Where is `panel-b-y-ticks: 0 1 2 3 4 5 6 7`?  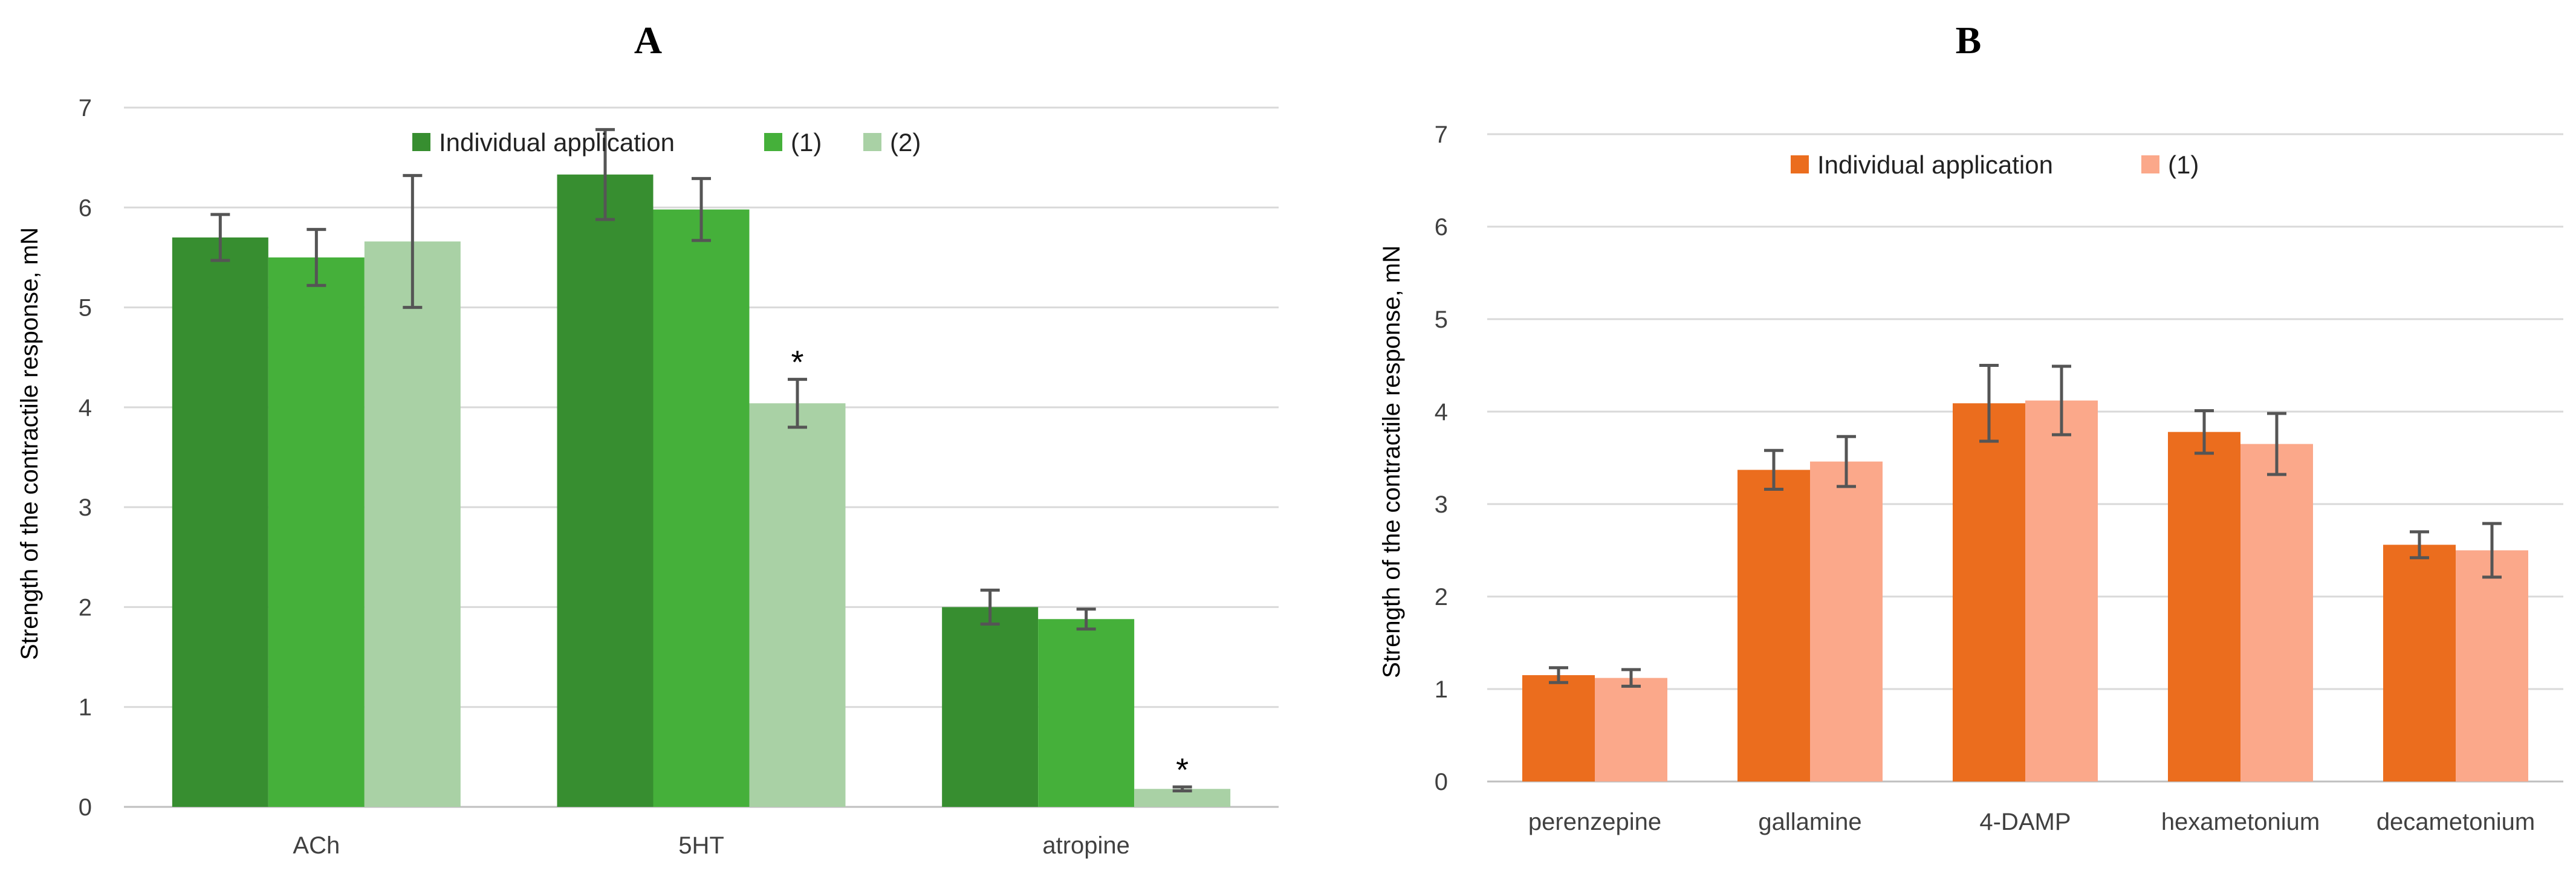 panel-b-y-ticks: 0 1 2 3 4 5 6 7 is located at coordinates (1441, 458).